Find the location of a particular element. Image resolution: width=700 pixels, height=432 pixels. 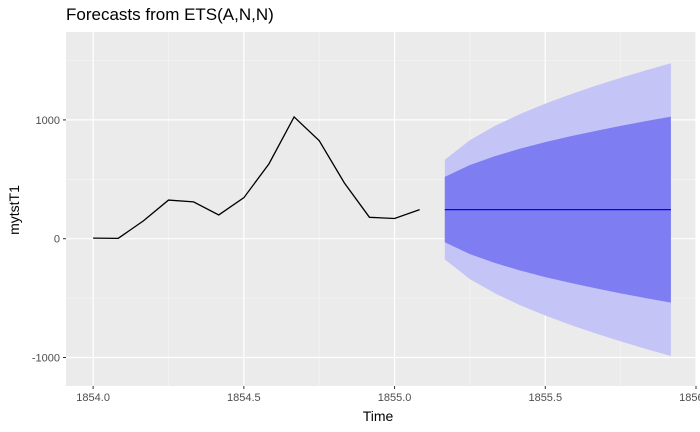

x-axis-title: Time is located at coordinates (378, 416).